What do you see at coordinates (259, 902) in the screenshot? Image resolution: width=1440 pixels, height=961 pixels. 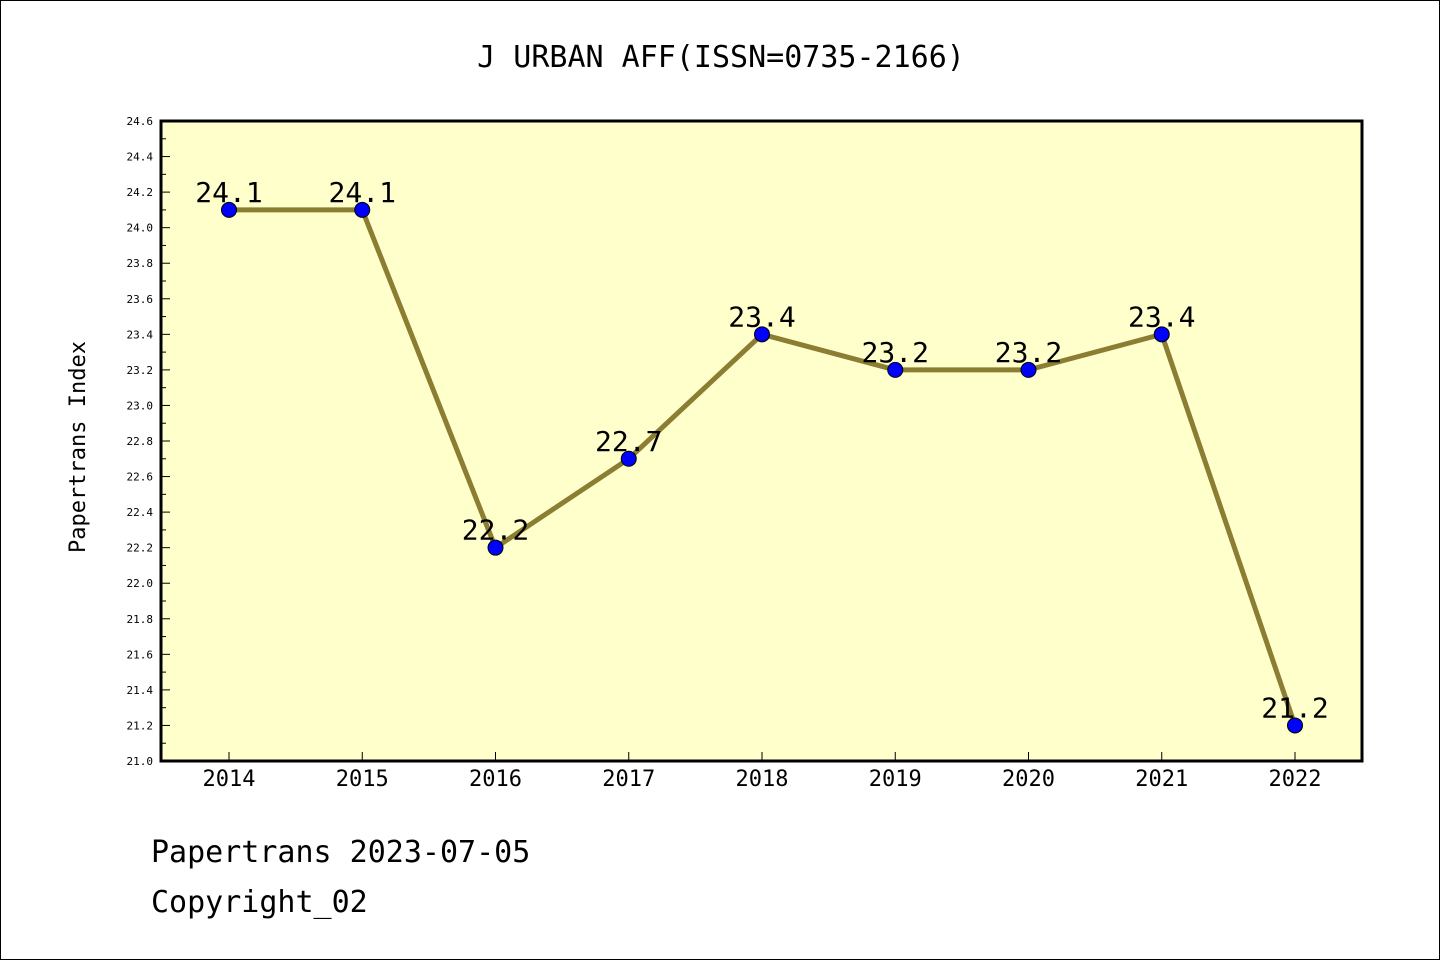 I see `footer-copyright: Copyright_02` at bounding box center [259, 902].